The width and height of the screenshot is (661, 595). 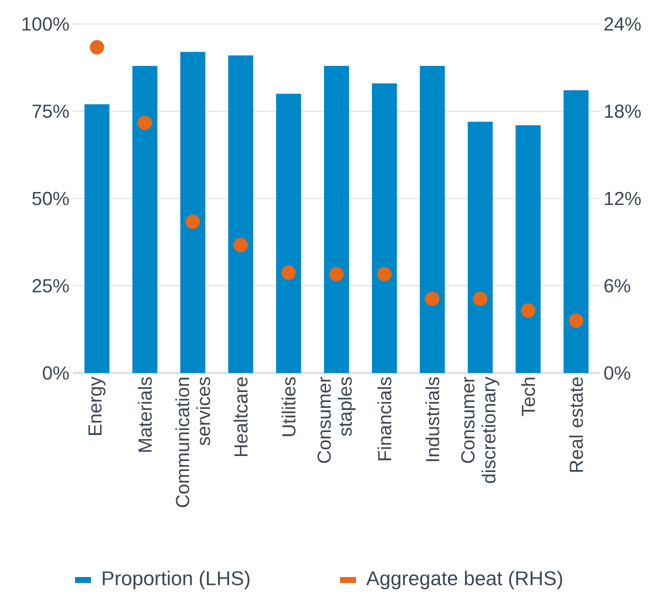 I want to click on x-tick-label: Financials, so click(x=384, y=418).